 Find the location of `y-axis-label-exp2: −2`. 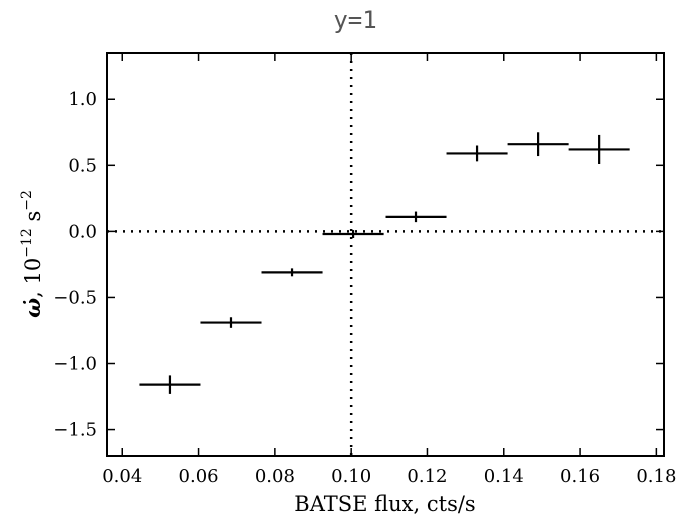

y-axis-label-exp2: −2 is located at coordinates (27, 200).